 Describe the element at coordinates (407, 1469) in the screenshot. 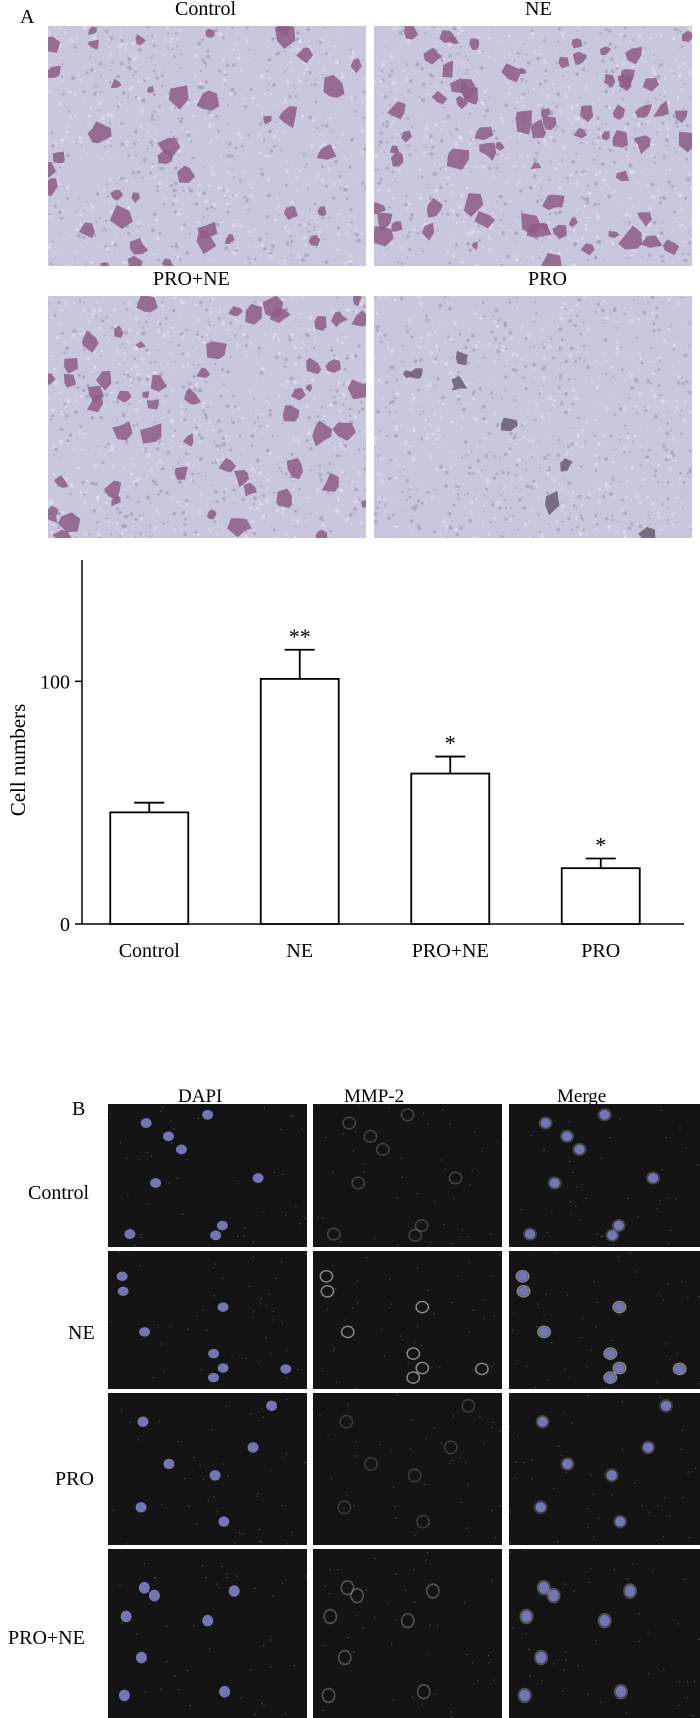

I see `fluorescence-mmp-2-pro` at that location.